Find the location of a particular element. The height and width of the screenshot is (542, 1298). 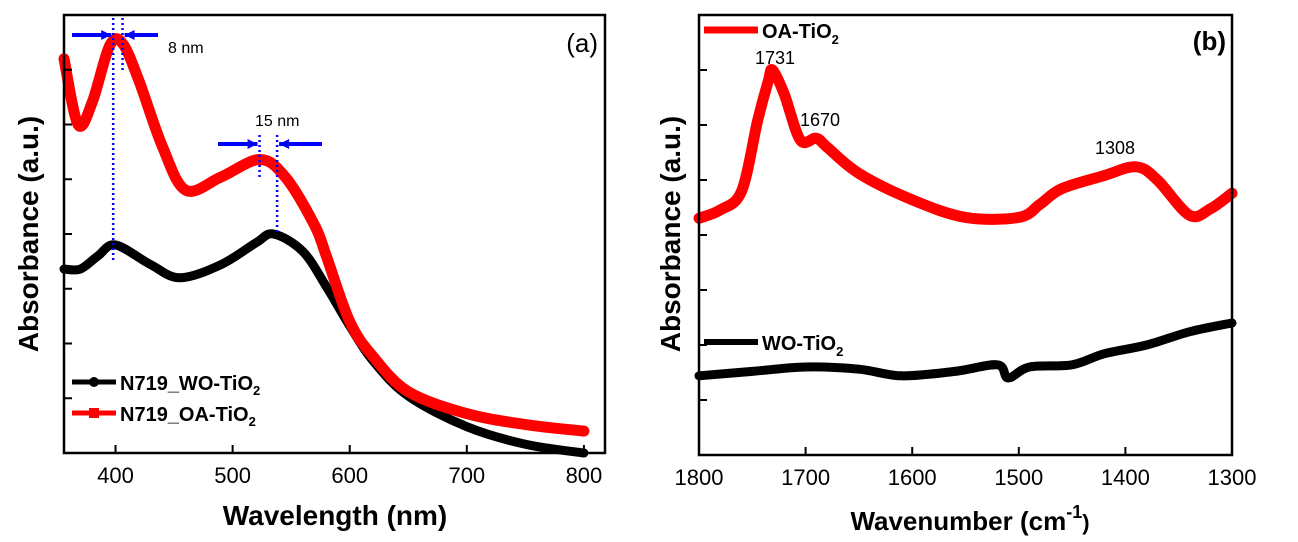

panel-b-legend-oa: OA-TiO2 is located at coordinates (771, 34).